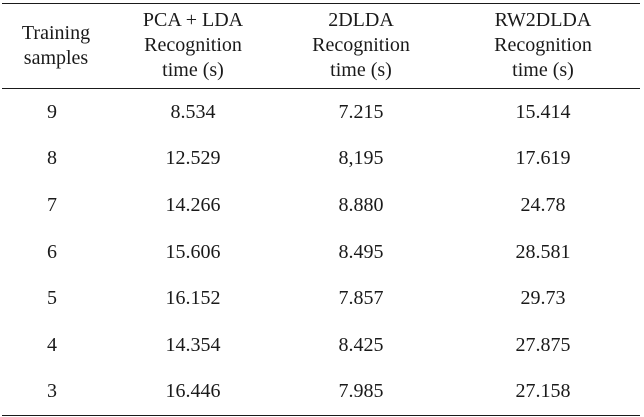 Image resolution: width=644 pixels, height=417 pixels. I want to click on cell-training-samples: 4, so click(52, 344).